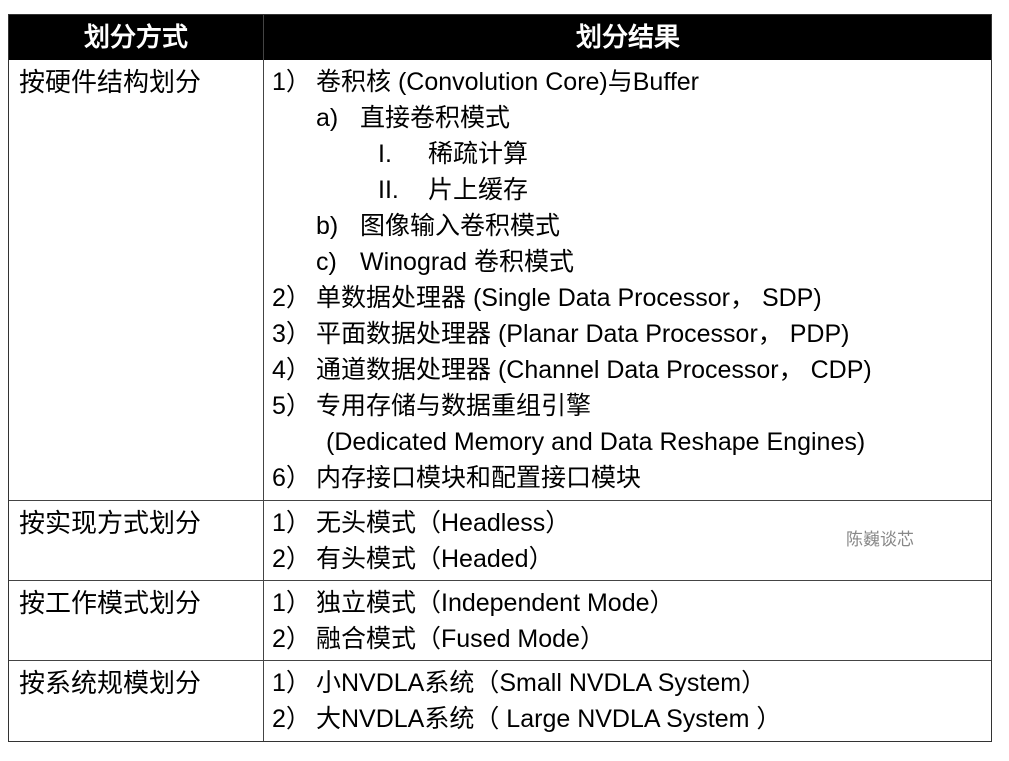 The image size is (1009, 761). Describe the element at coordinates (388, 190) in the screenshot. I see `list-item-marker: II.` at that location.